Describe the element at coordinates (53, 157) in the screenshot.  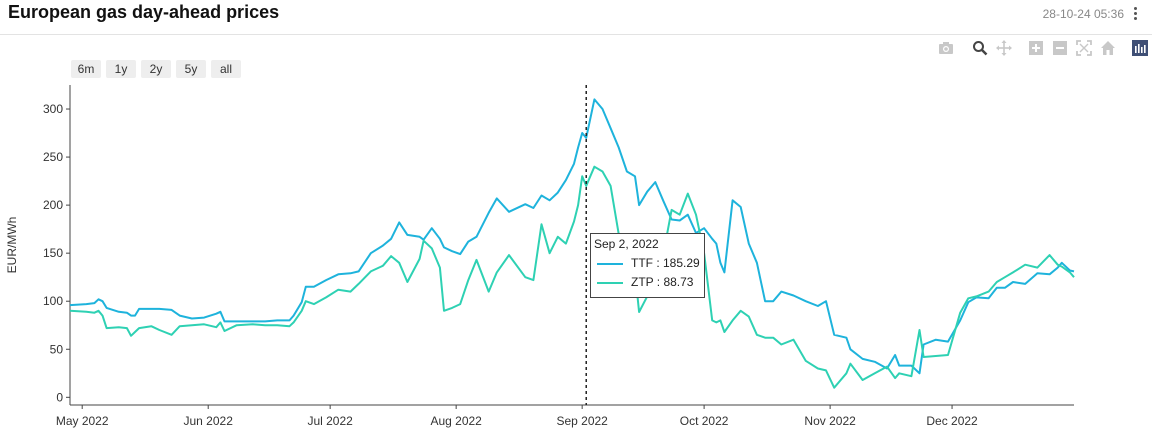
I see `y-tick-label: 250` at that location.